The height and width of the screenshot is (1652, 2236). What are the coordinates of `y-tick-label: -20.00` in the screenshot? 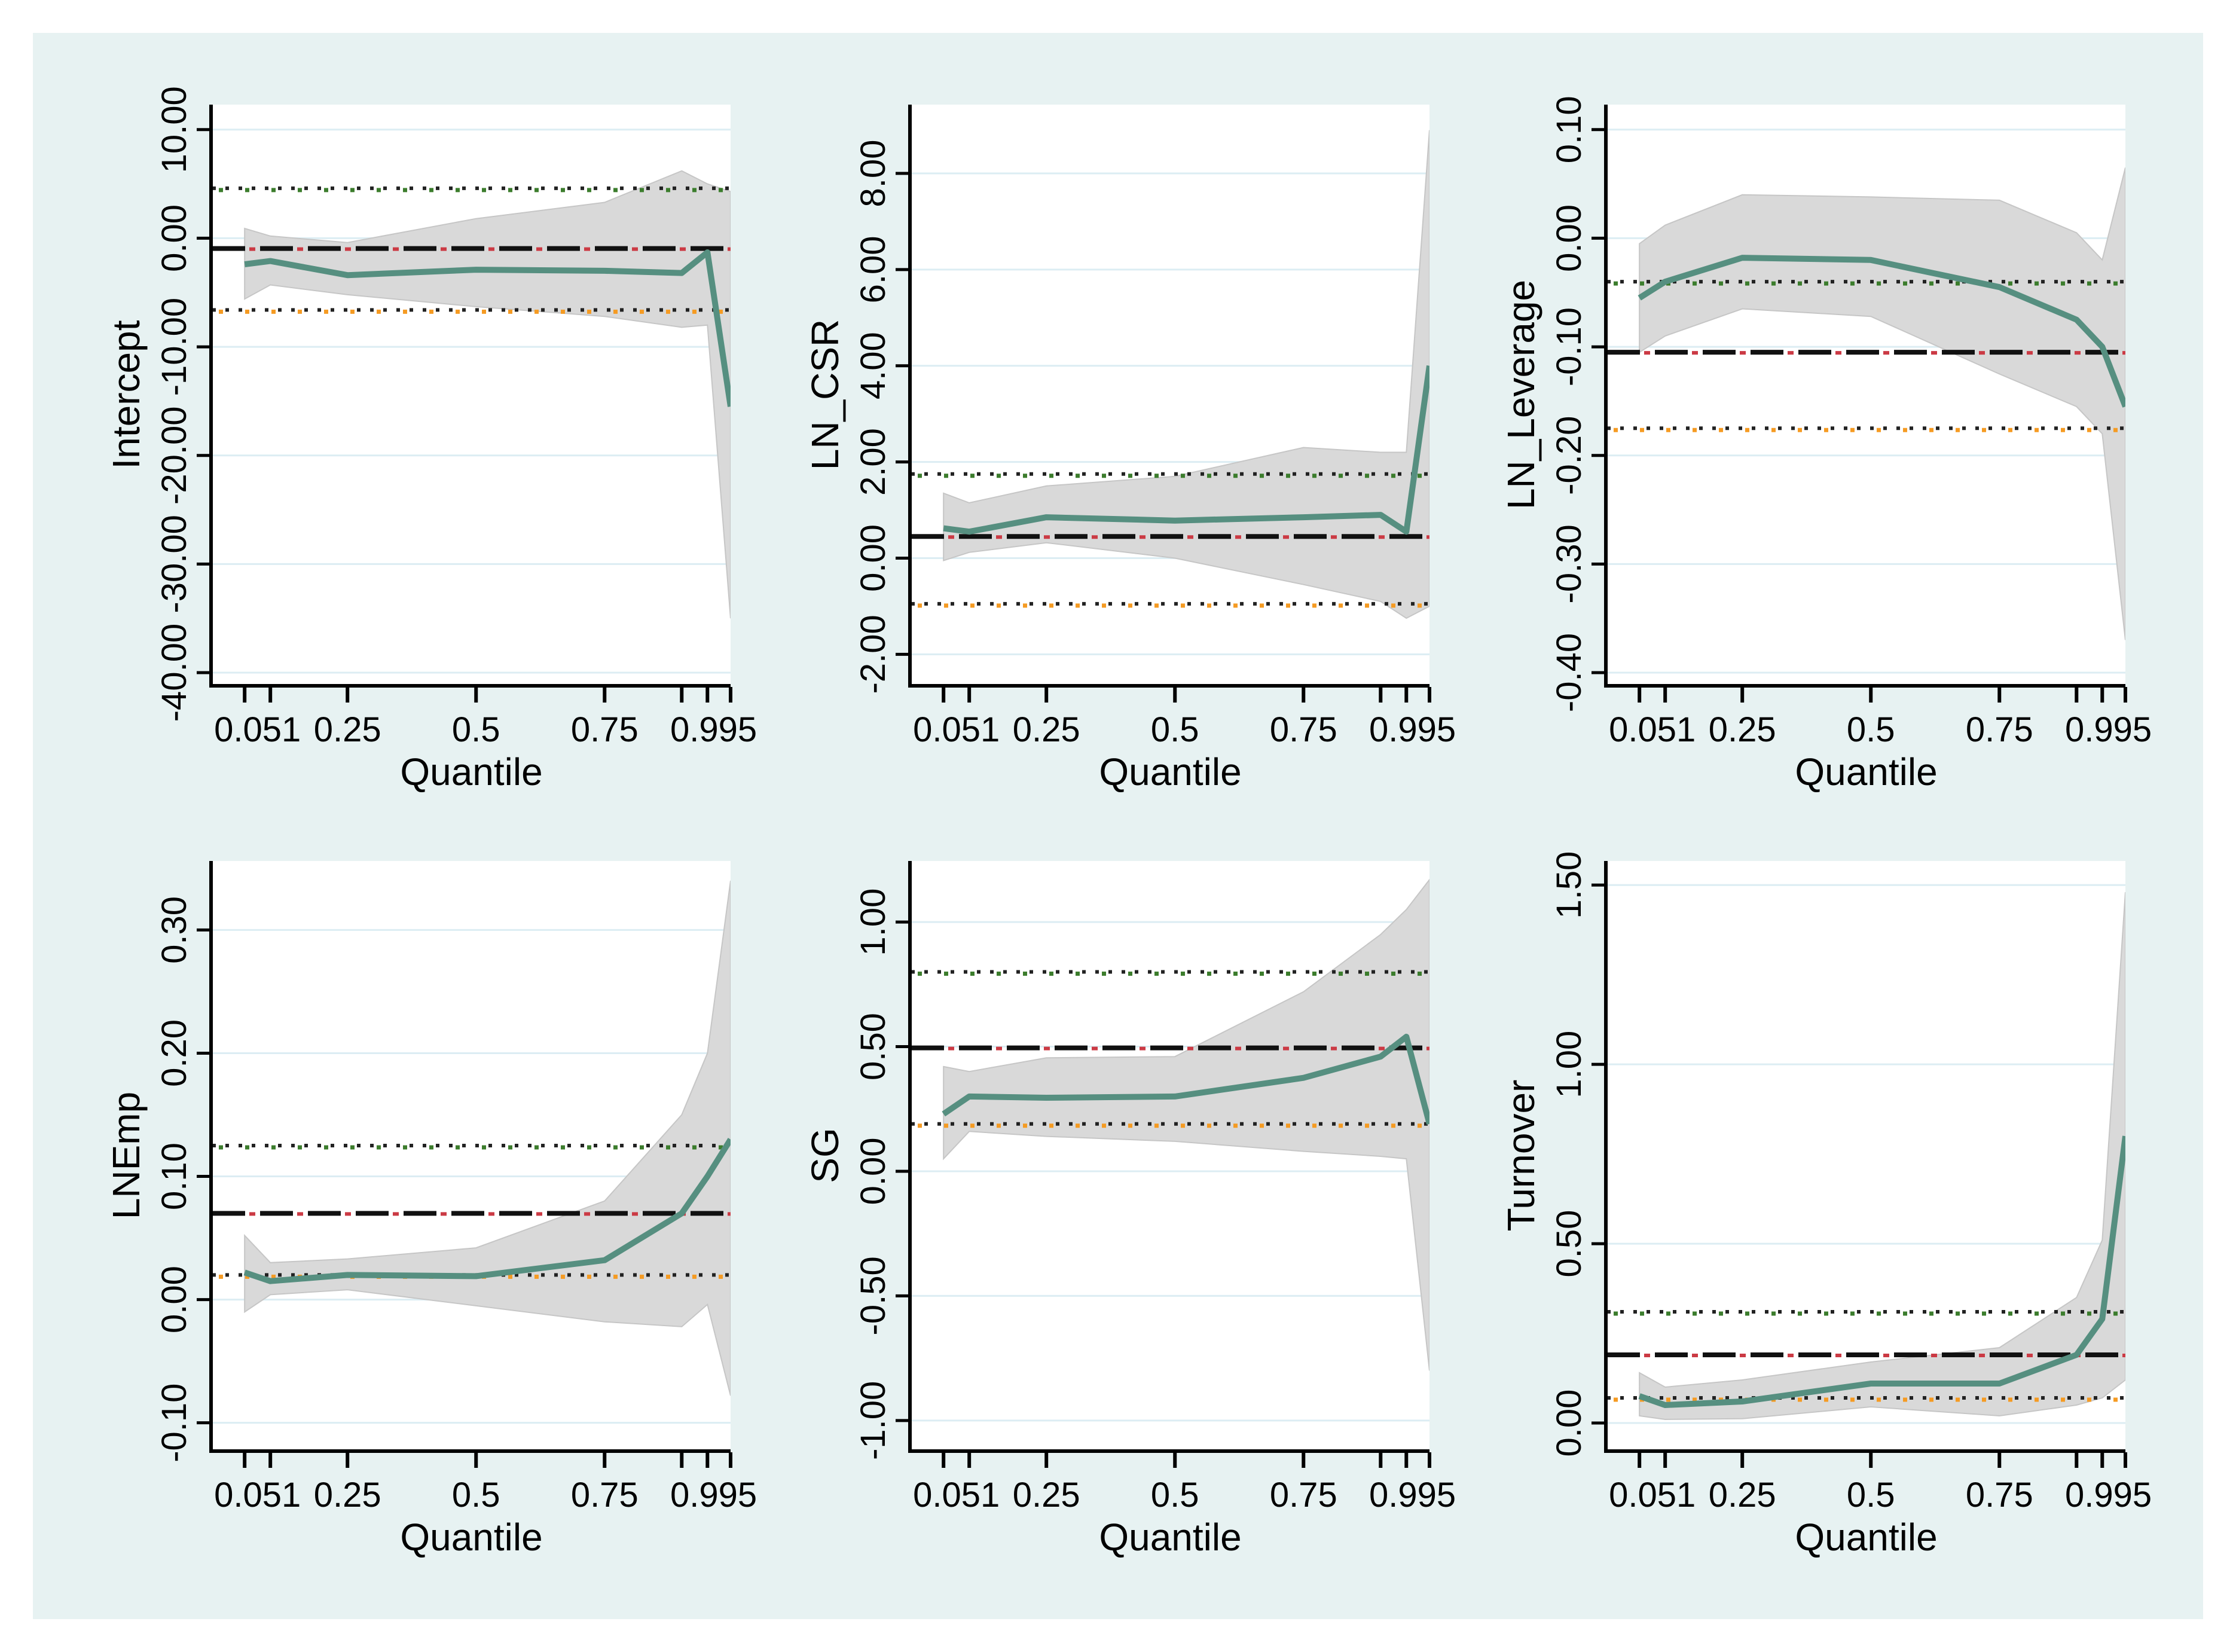 It's located at (174, 455).